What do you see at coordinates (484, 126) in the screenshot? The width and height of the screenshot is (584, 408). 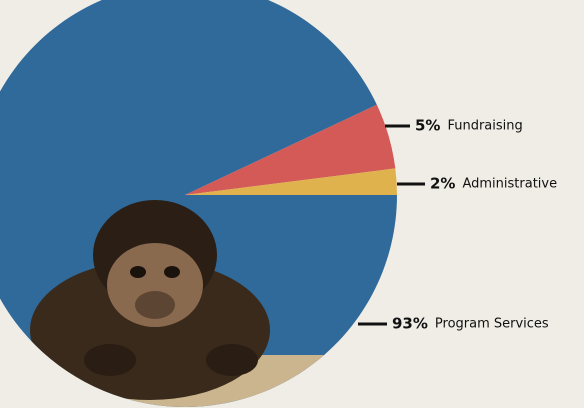 I see `category-label: Fundraising` at bounding box center [484, 126].